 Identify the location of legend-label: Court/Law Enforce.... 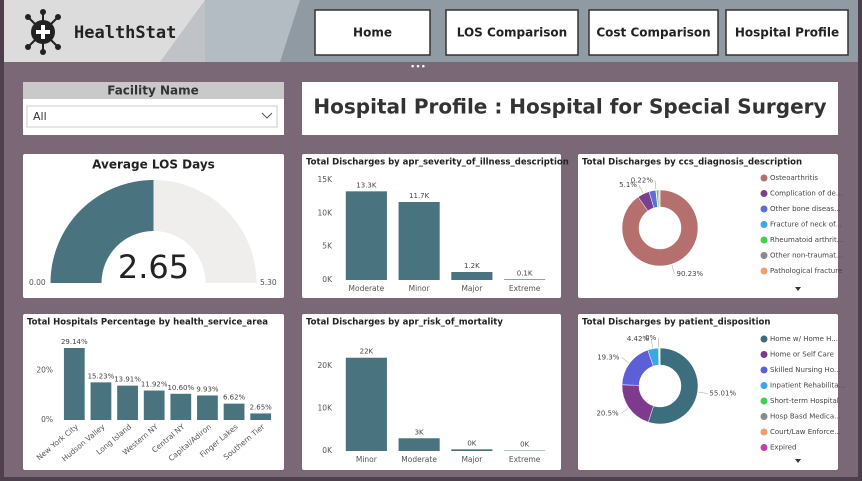
(805, 432).